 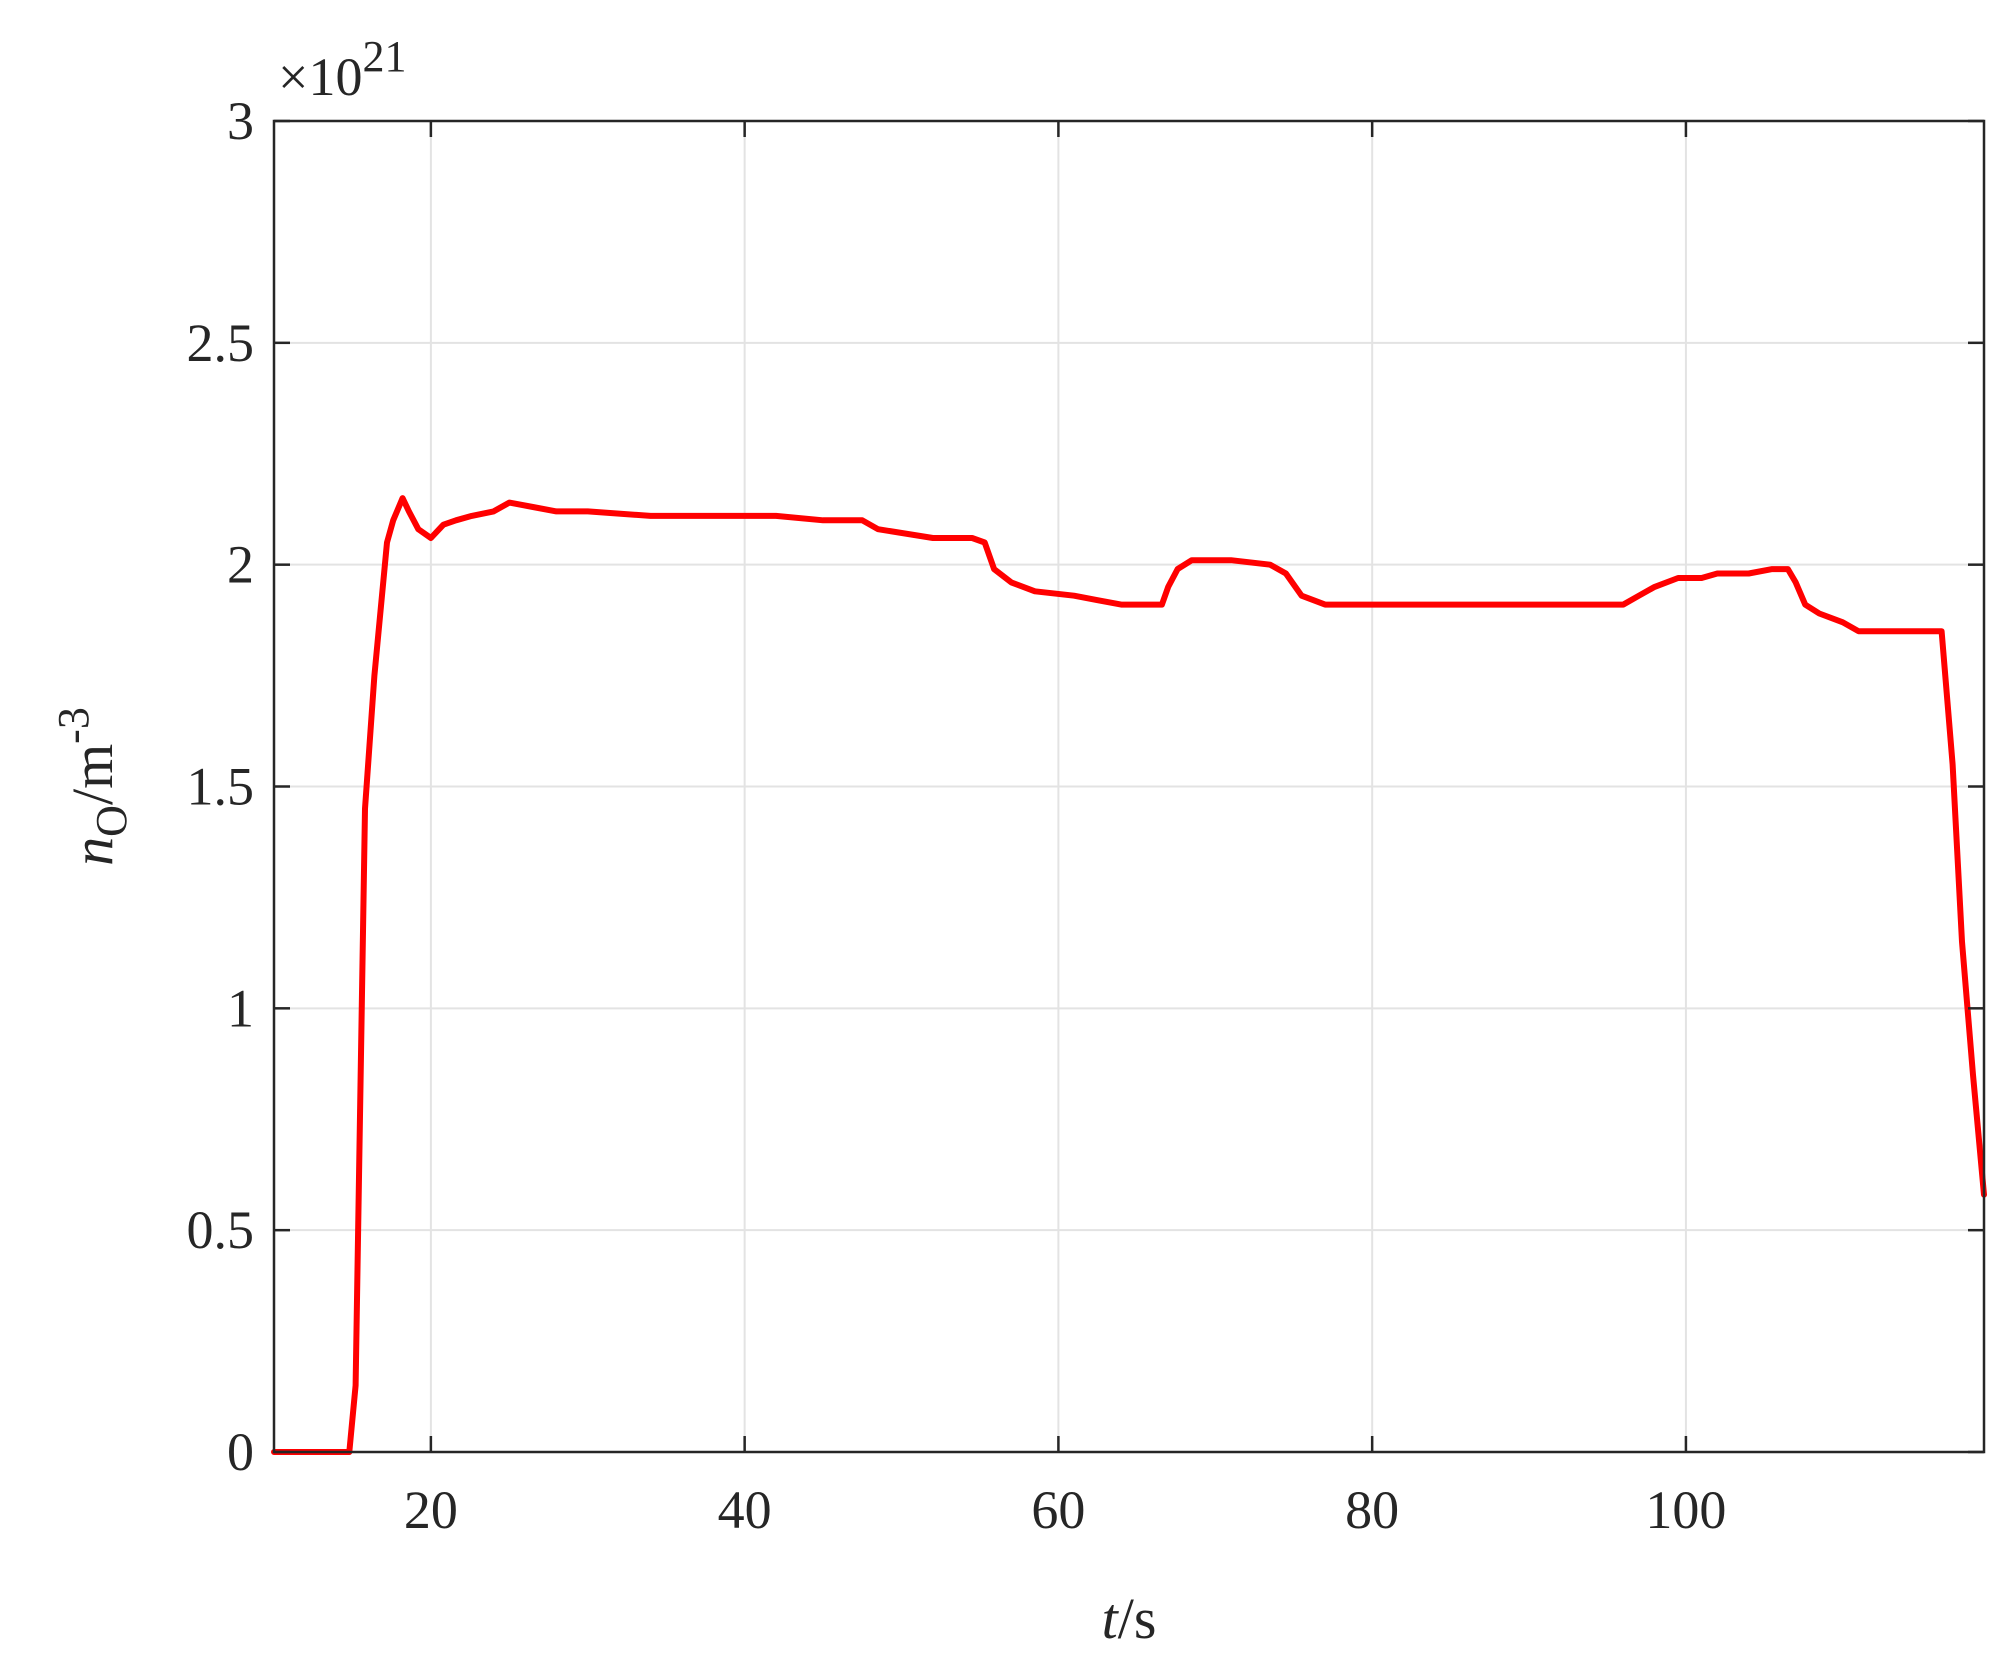 I want to click on y-axis-label: nO/m-3, so click(x=92, y=786).